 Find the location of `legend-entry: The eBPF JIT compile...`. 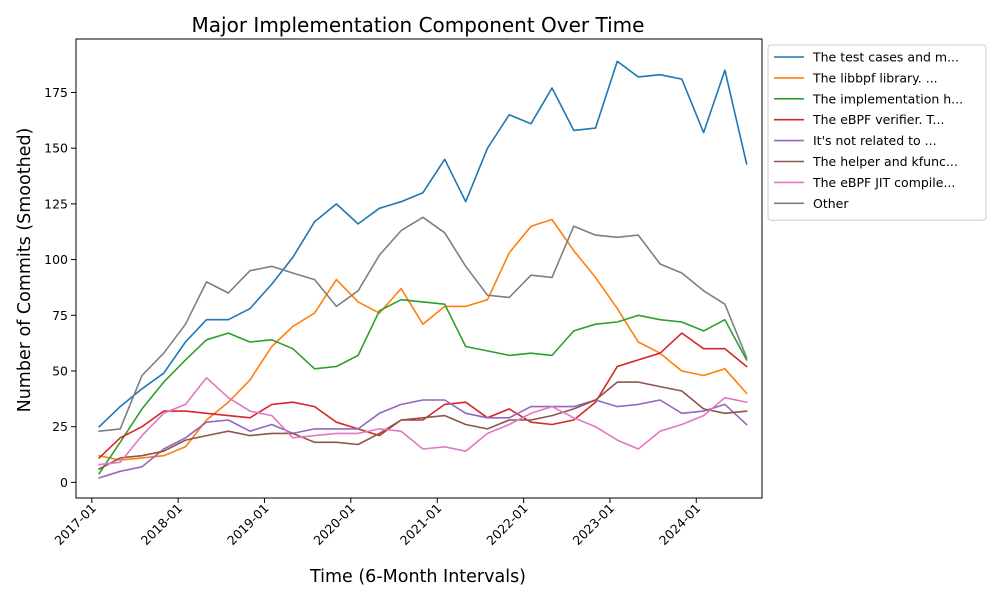

legend-entry: The eBPF JIT compile... is located at coordinates (883, 182).